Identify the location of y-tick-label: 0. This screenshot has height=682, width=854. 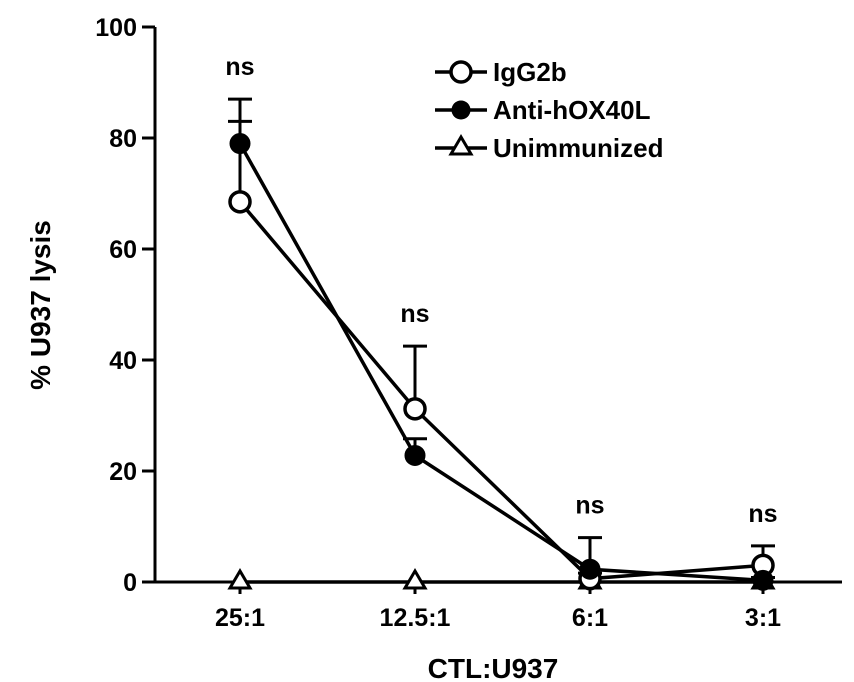
(130, 583).